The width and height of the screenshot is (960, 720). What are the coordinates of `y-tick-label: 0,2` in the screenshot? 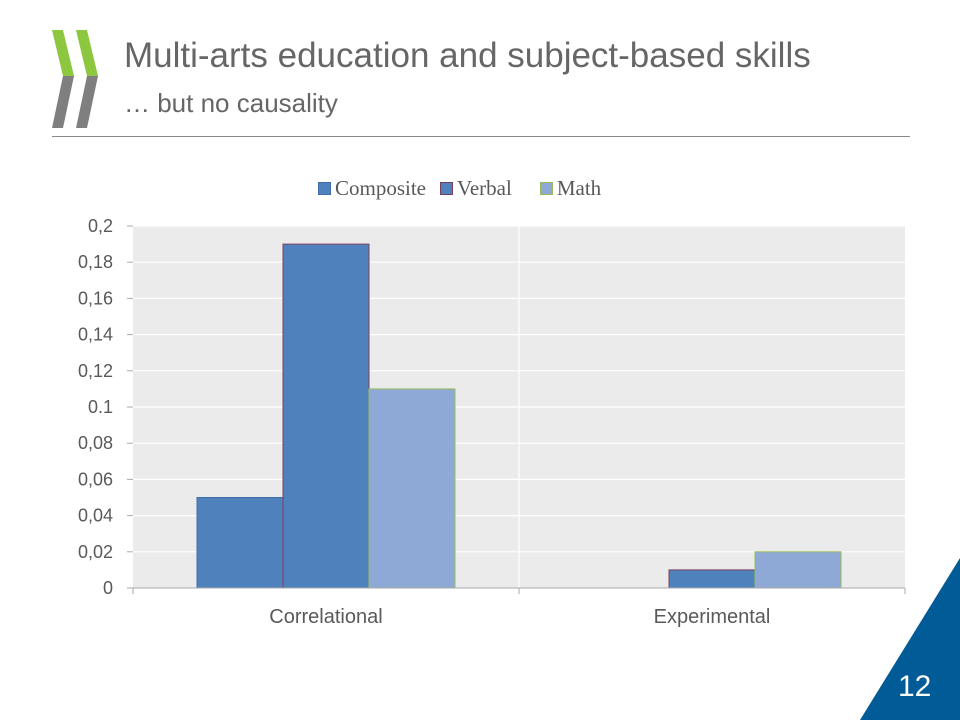 It's located at (100, 226).